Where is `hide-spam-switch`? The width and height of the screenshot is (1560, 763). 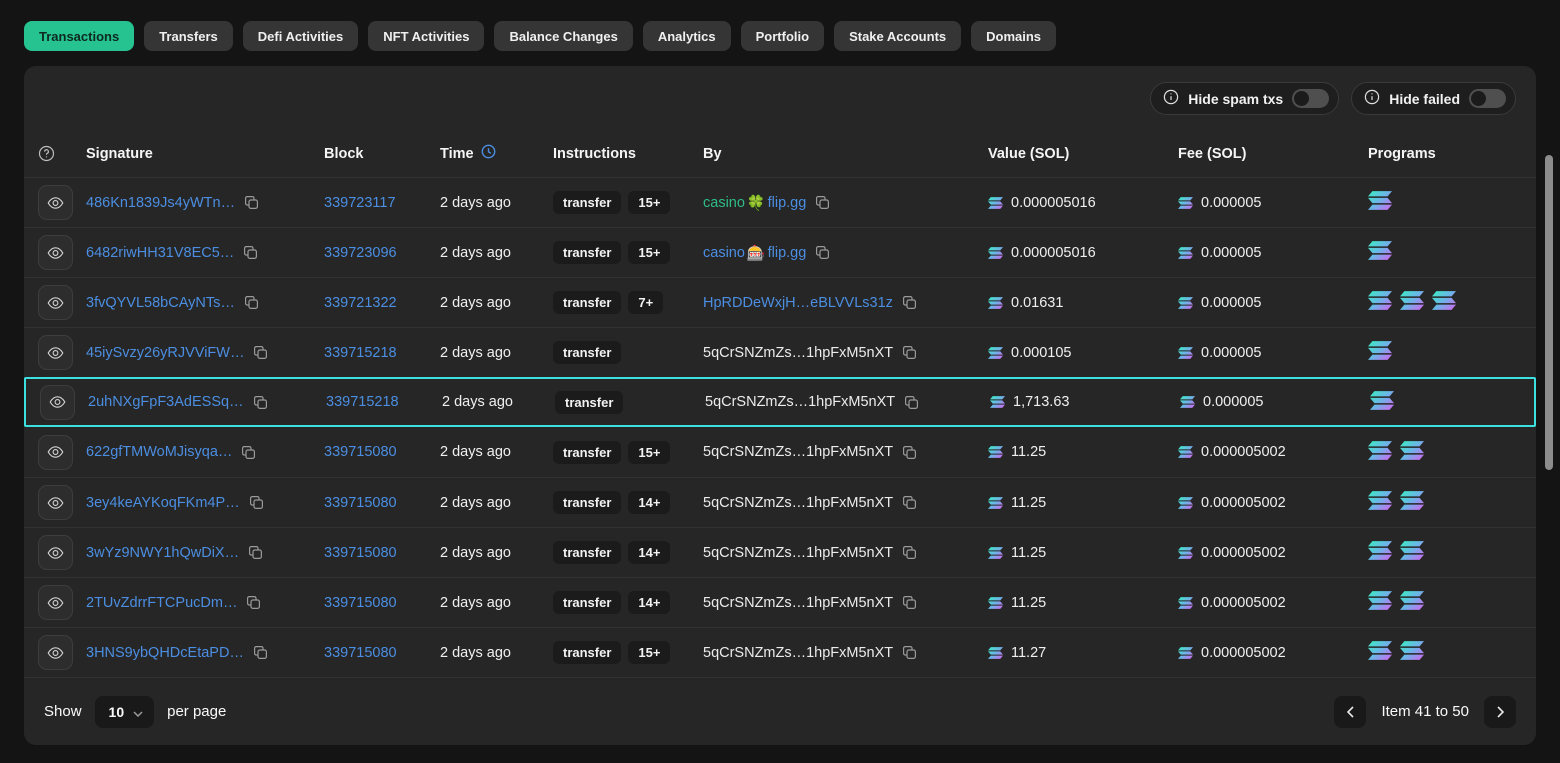 hide-spam-switch is located at coordinates (1311, 98).